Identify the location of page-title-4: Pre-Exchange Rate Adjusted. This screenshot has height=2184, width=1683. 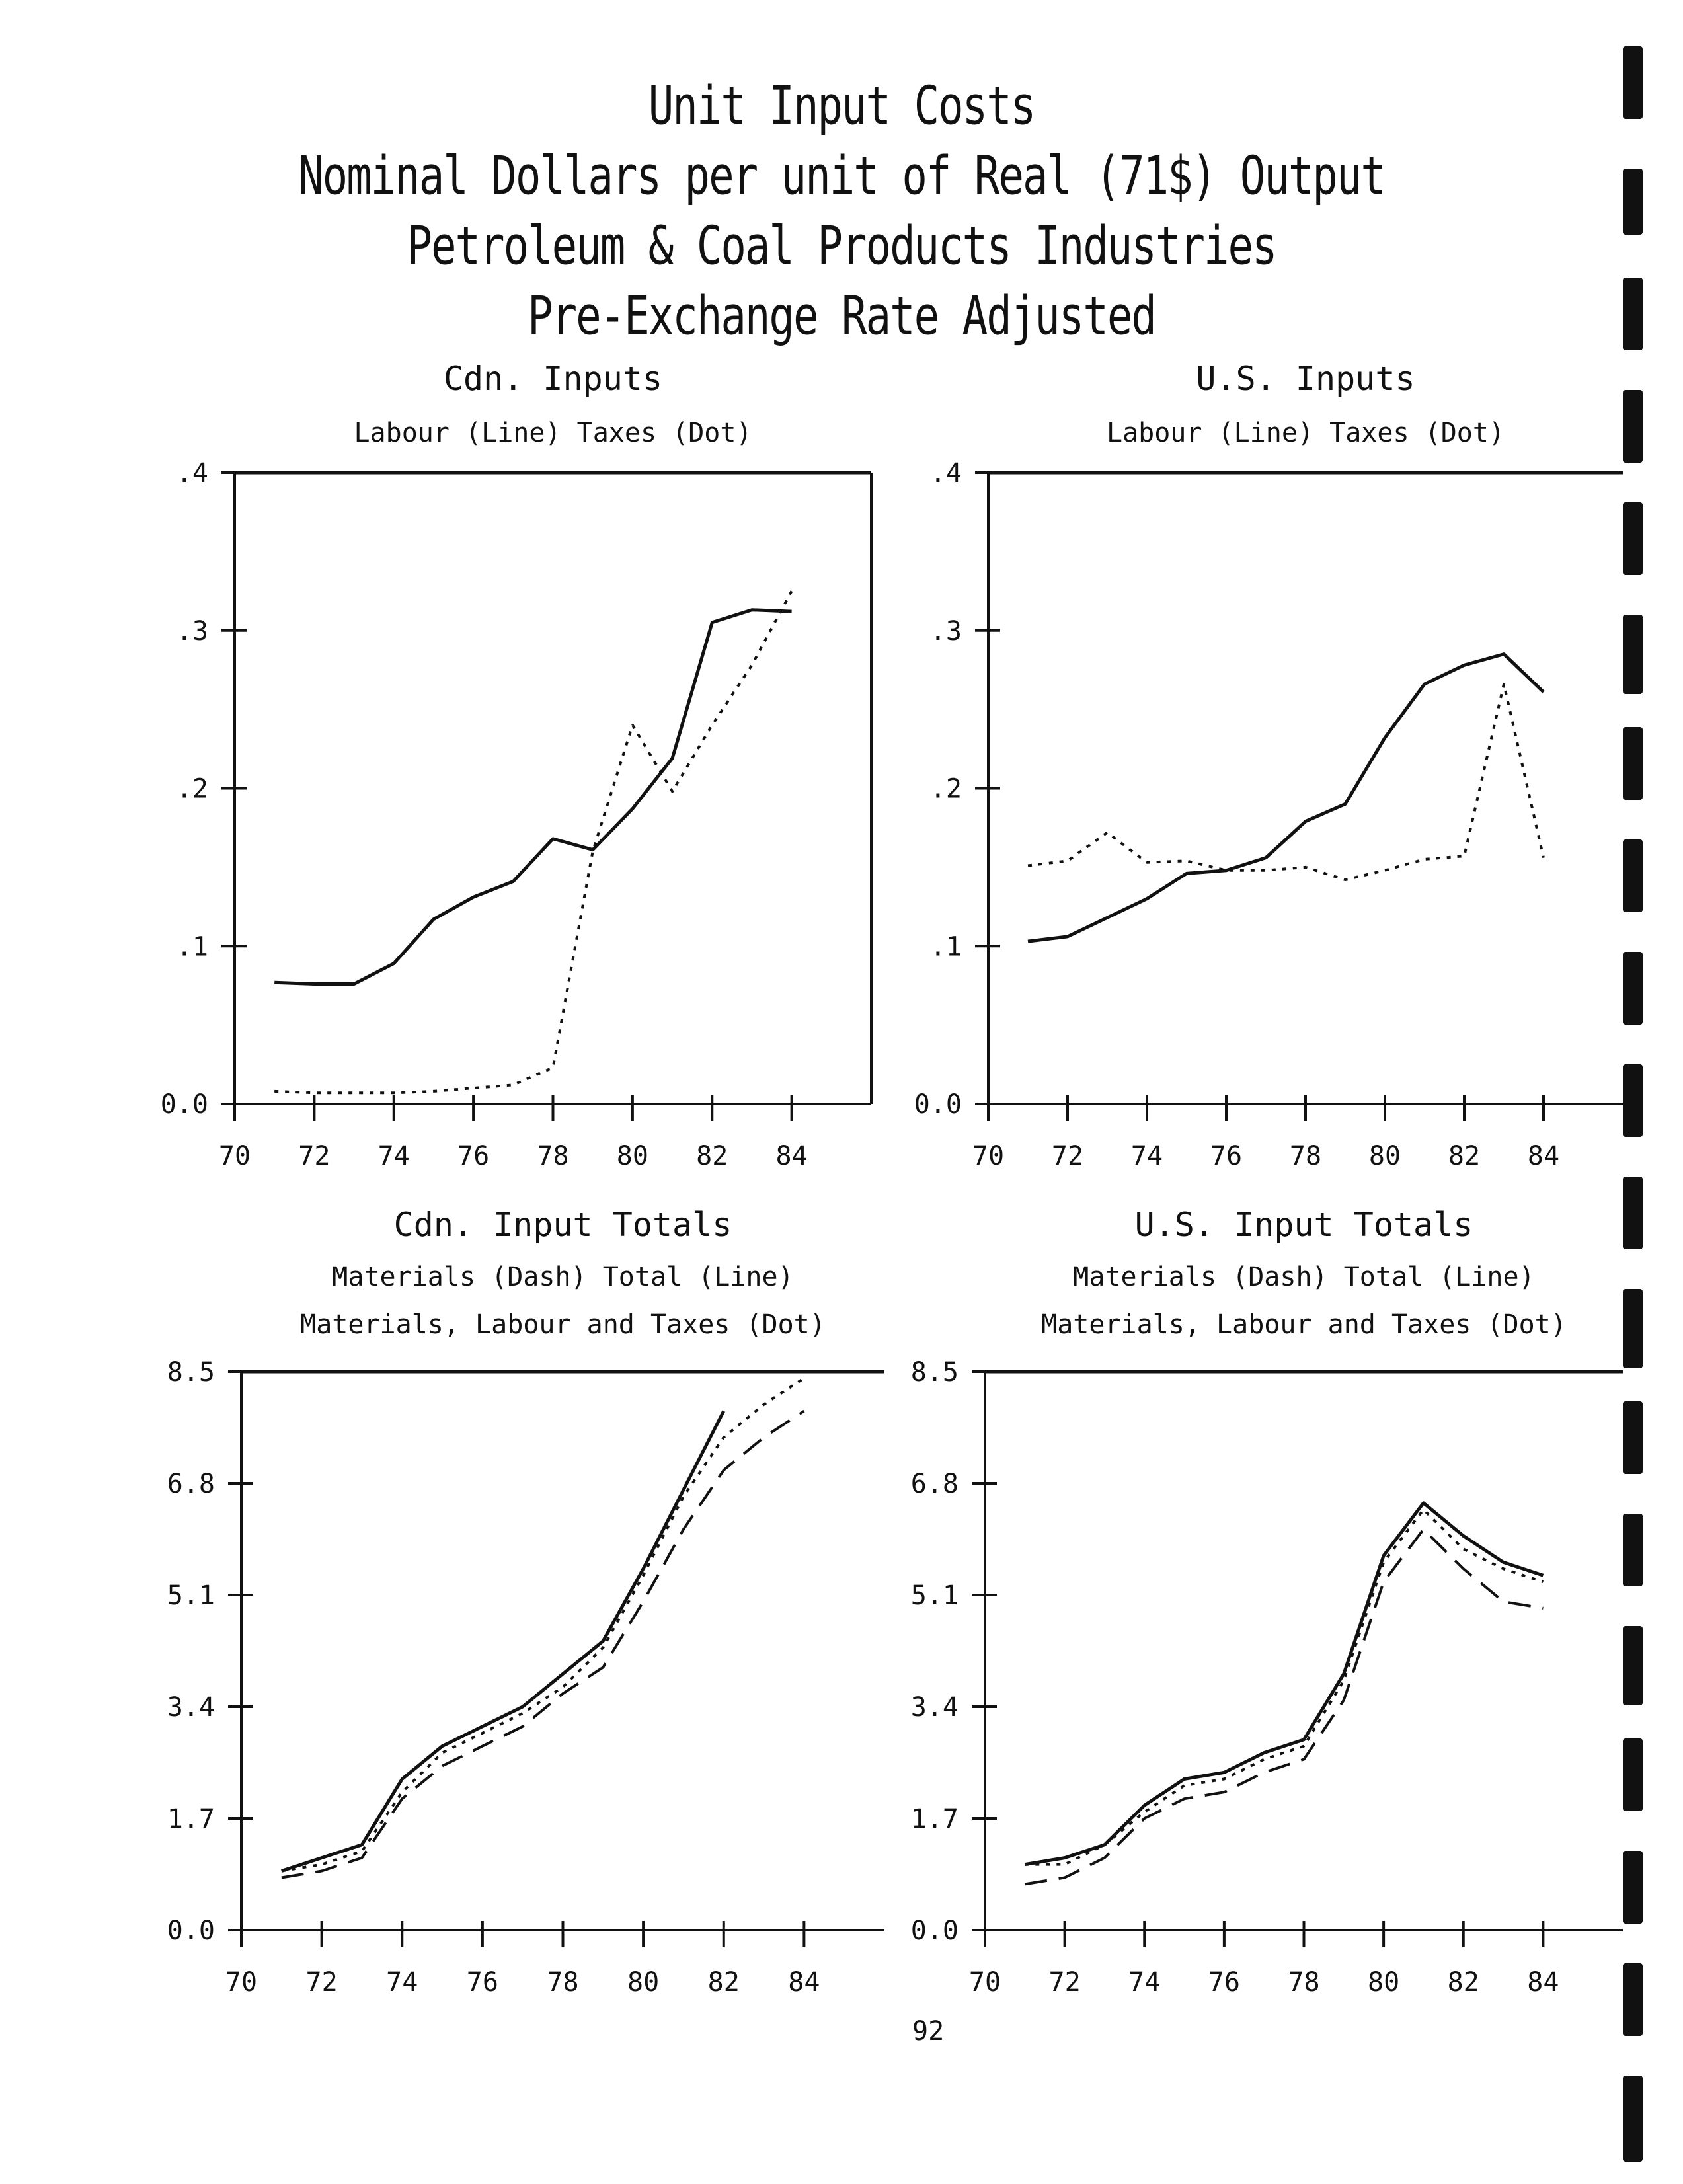
(843, 317).